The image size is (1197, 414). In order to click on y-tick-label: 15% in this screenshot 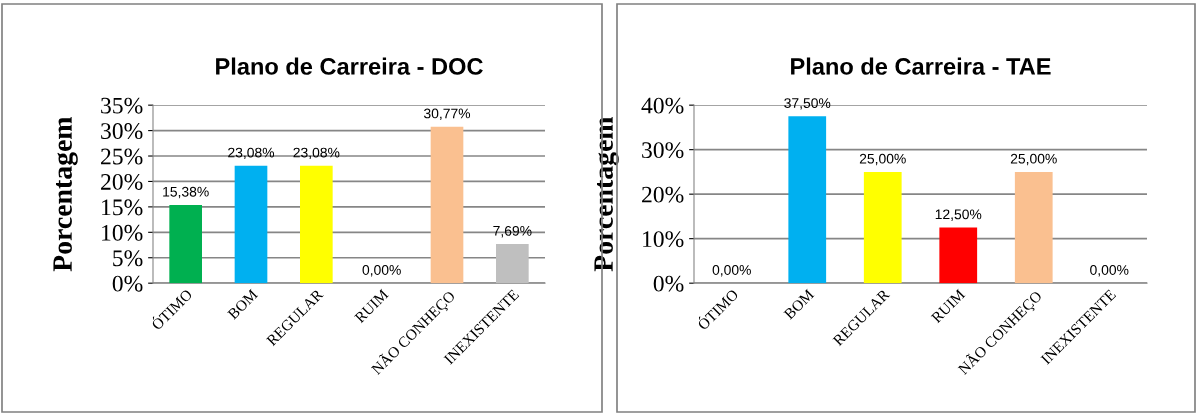, I will do `click(122, 207)`.